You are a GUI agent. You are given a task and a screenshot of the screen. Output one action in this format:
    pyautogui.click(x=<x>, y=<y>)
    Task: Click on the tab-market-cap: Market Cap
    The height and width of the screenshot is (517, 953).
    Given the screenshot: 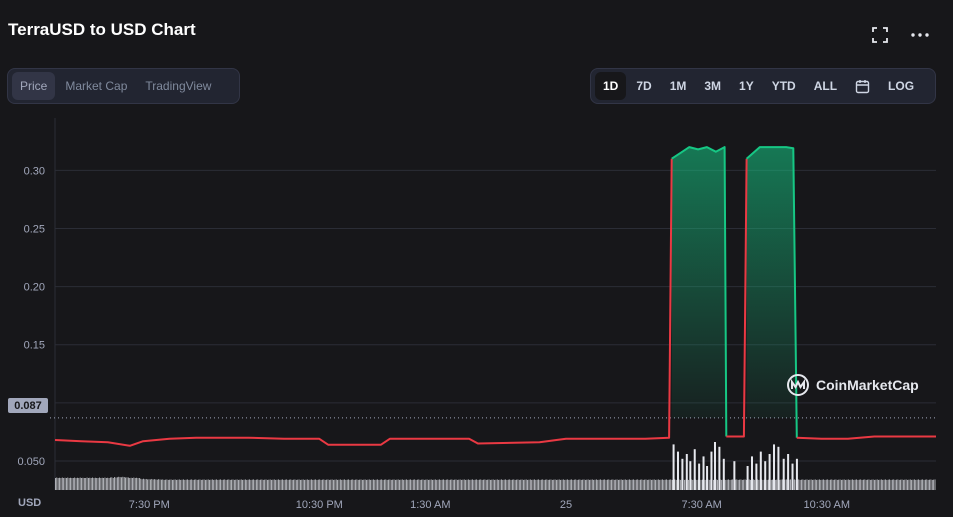 What is the action you would take?
    pyautogui.click(x=96, y=86)
    